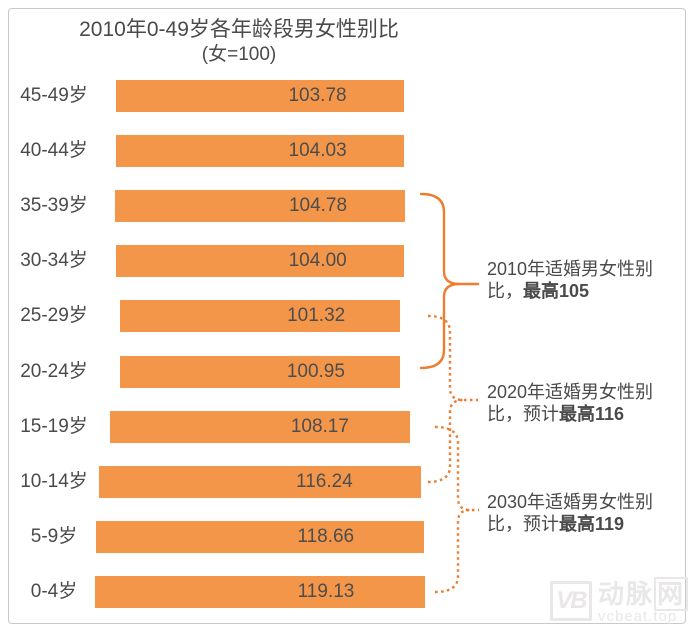  Describe the element at coordinates (260, 316) in the screenshot. I see `bar-25-29岁: 101.32` at that location.